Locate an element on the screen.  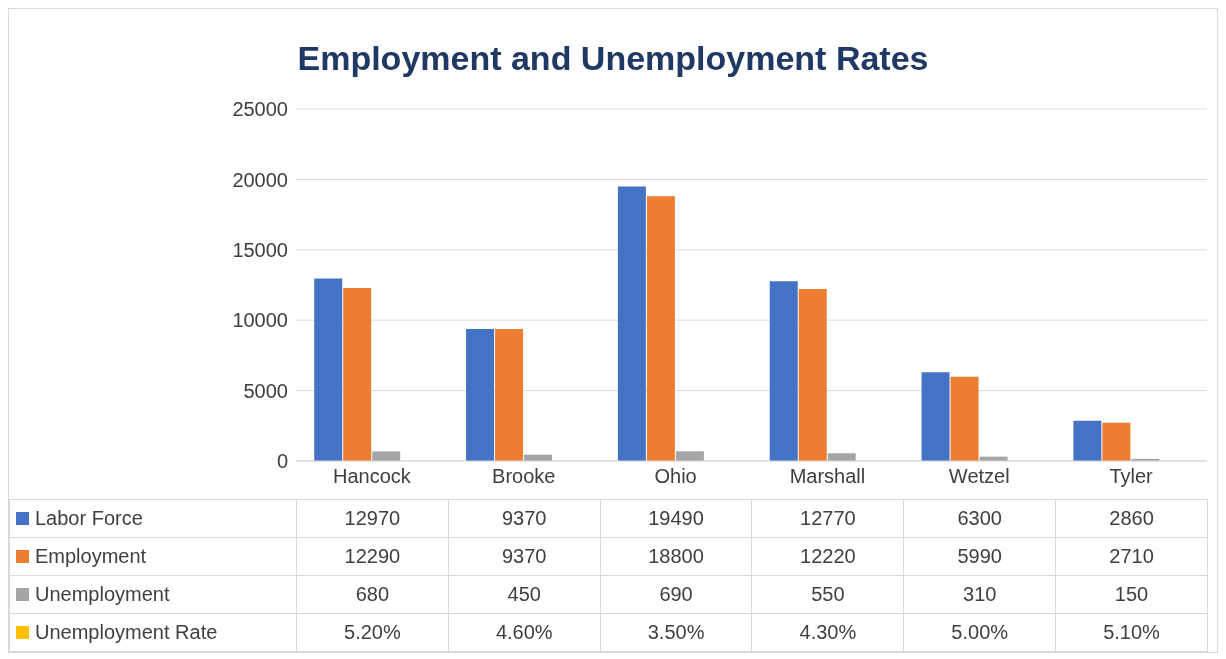
x-tick-label: Hancock is located at coordinates (372, 476).